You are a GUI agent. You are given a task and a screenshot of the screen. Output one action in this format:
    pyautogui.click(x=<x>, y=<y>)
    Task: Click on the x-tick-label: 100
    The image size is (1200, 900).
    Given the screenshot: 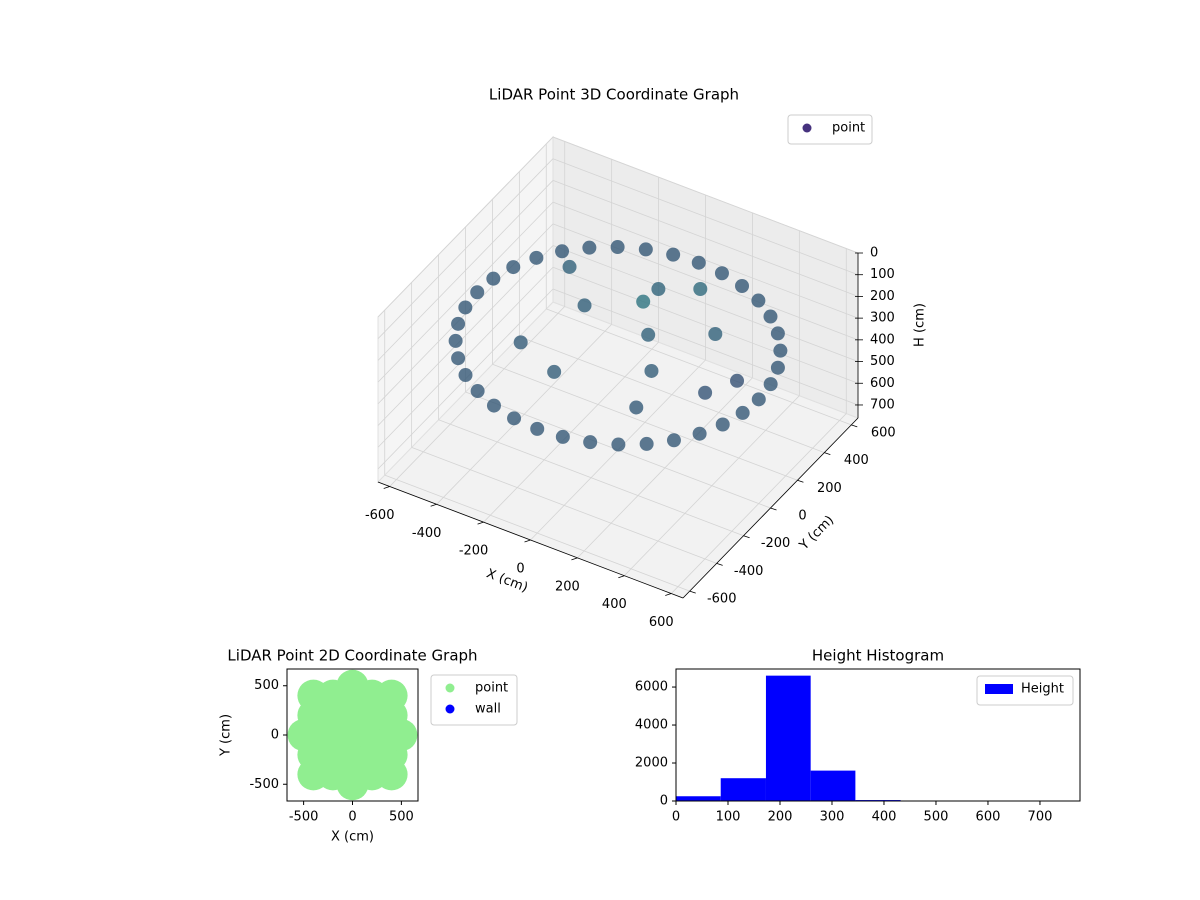 What is the action you would take?
    pyautogui.click(x=728, y=817)
    